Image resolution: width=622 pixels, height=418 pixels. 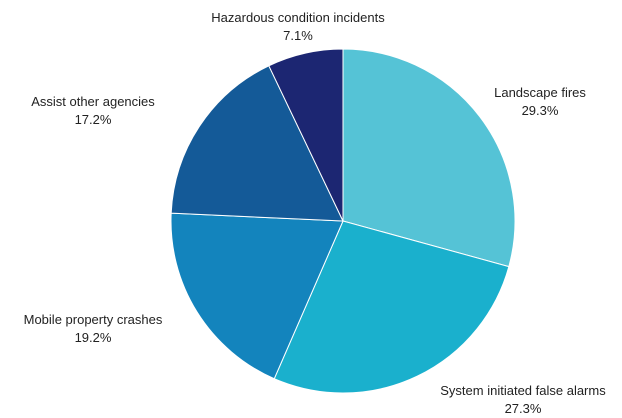 I want to click on label-name: System initiated false alarms, so click(x=523, y=390).